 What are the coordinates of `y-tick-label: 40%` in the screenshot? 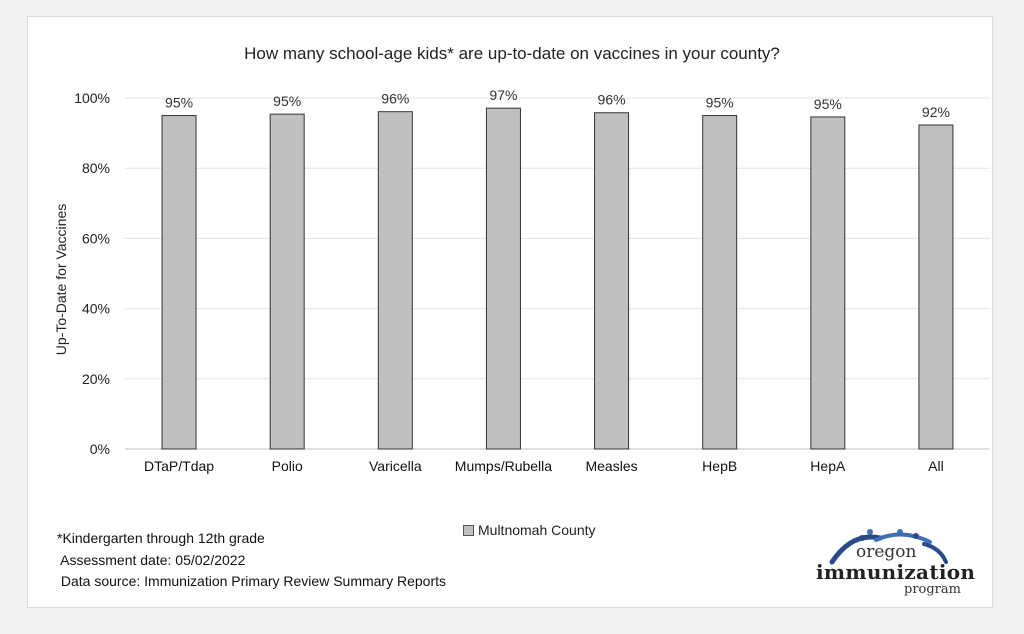 It's located at (96, 309).